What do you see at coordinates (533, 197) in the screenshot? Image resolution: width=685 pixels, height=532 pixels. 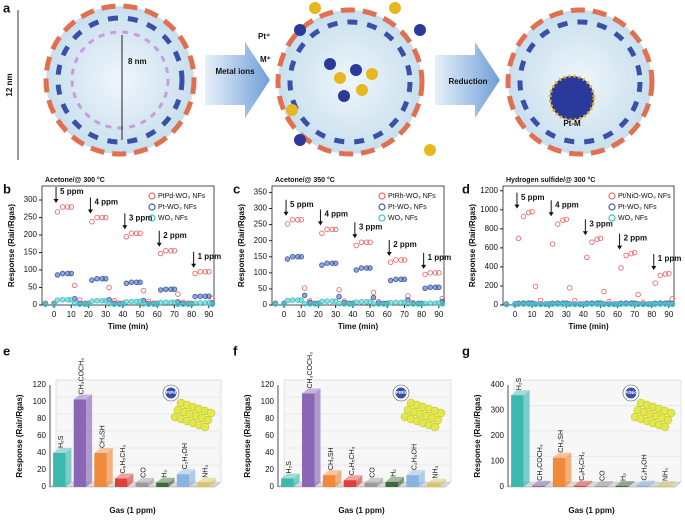 I see `annotation: 5 ppm` at bounding box center [533, 197].